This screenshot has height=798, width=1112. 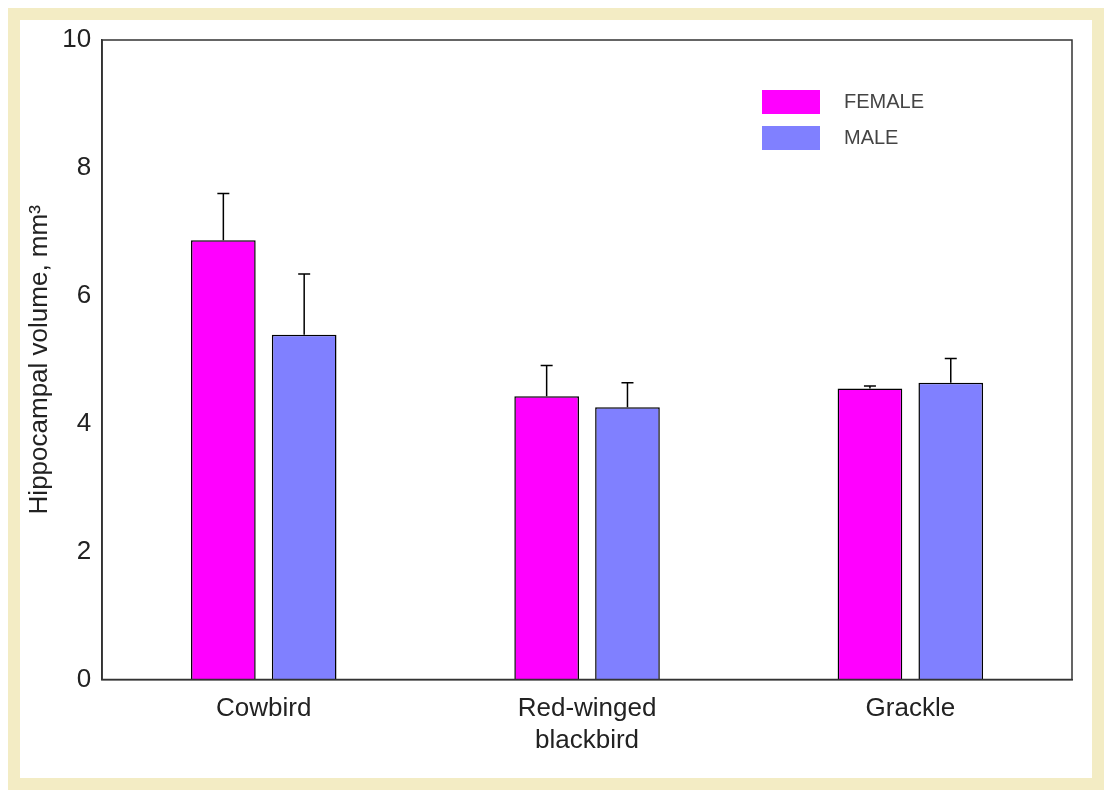 What do you see at coordinates (871, 136) in the screenshot?
I see `legend-label: MALE` at bounding box center [871, 136].